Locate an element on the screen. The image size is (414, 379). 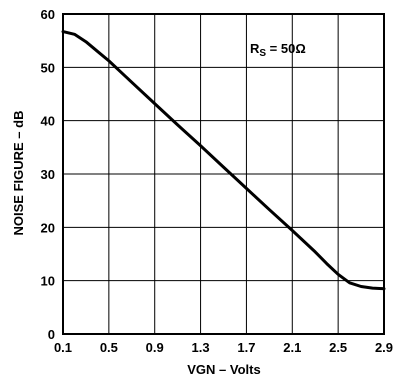
x-tick-labels: 0.1 0.5 0.9 1.3 1.7 2.1 2.5 2.9 is located at coordinates (223, 347).